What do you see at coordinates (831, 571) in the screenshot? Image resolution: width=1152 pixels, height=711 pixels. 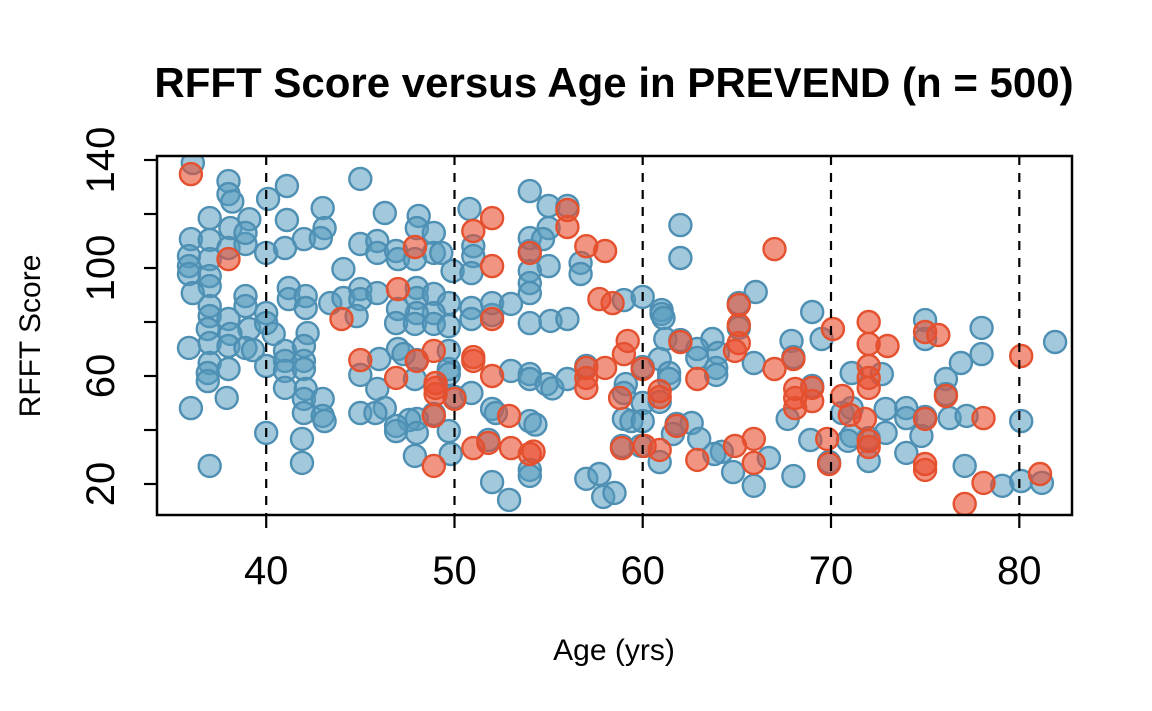 I see `x-tick-label-70: 70` at bounding box center [831, 571].